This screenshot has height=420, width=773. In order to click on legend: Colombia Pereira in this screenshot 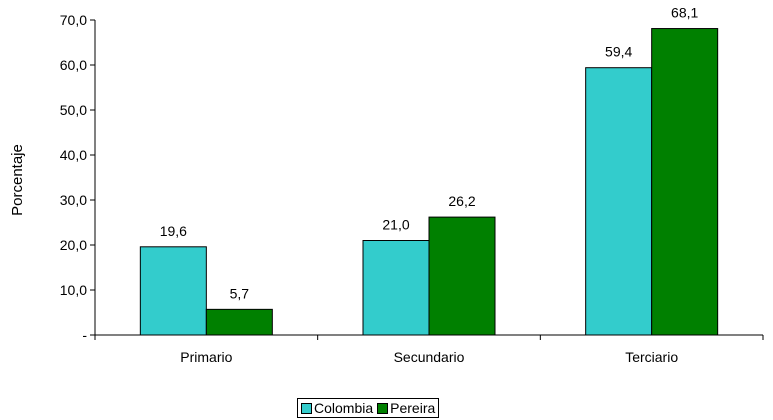, I will do `click(368, 408)`.